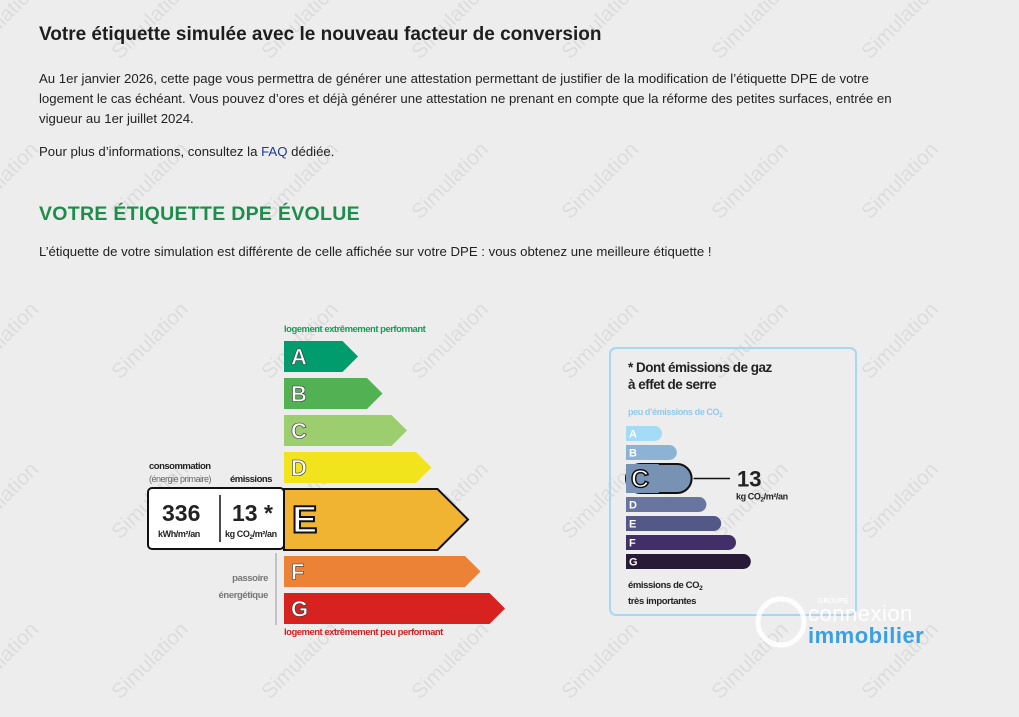  What do you see at coordinates (733, 481) in the screenshot?
I see `ges-frame` at bounding box center [733, 481].